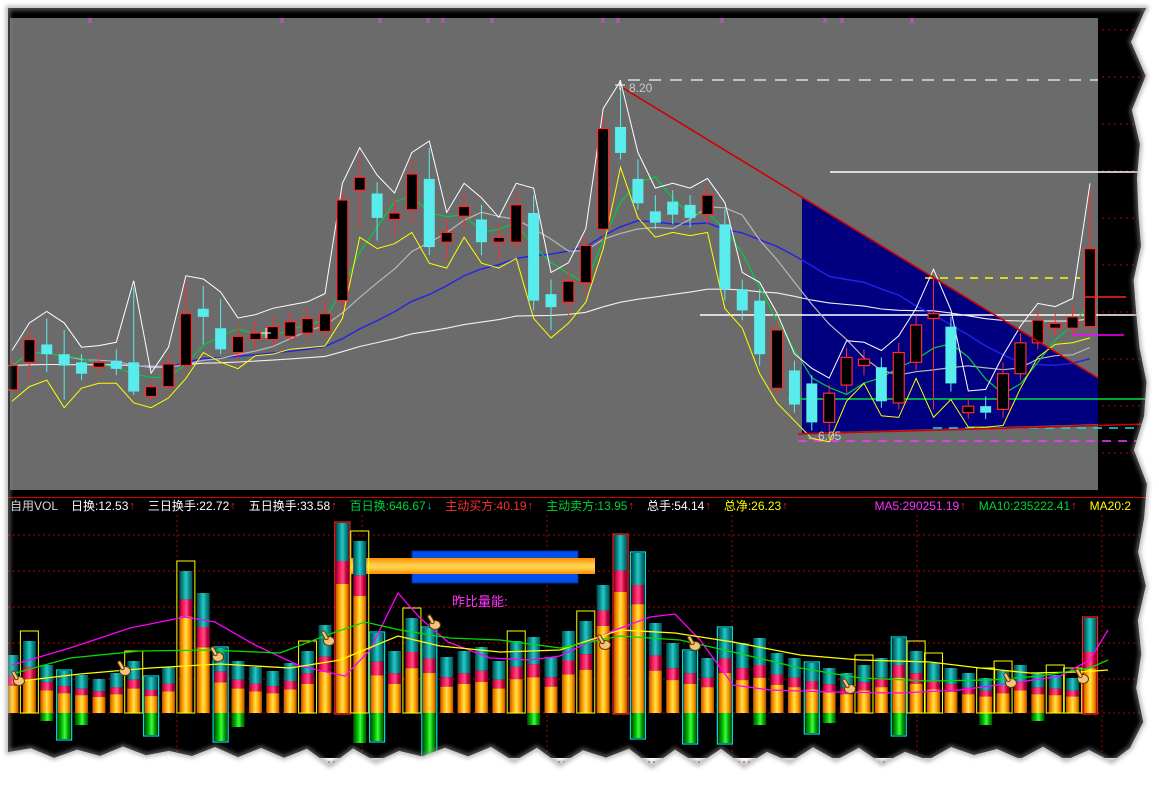 The width and height of the screenshot is (1159, 786). What do you see at coordinates (292, 505) in the screenshot?
I see `status-item: 五日换手:33.58 ↑` at bounding box center [292, 505].